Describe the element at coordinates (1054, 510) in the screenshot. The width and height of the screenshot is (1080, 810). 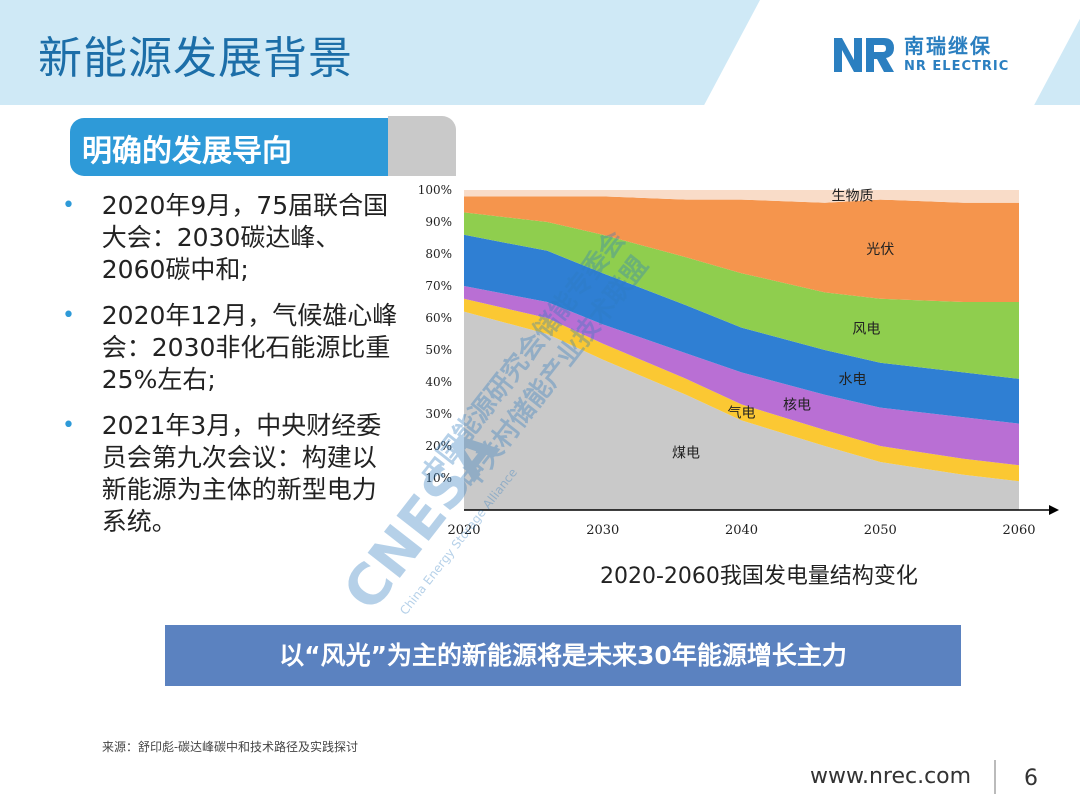
I see `x-axis-arrow-icon` at that location.